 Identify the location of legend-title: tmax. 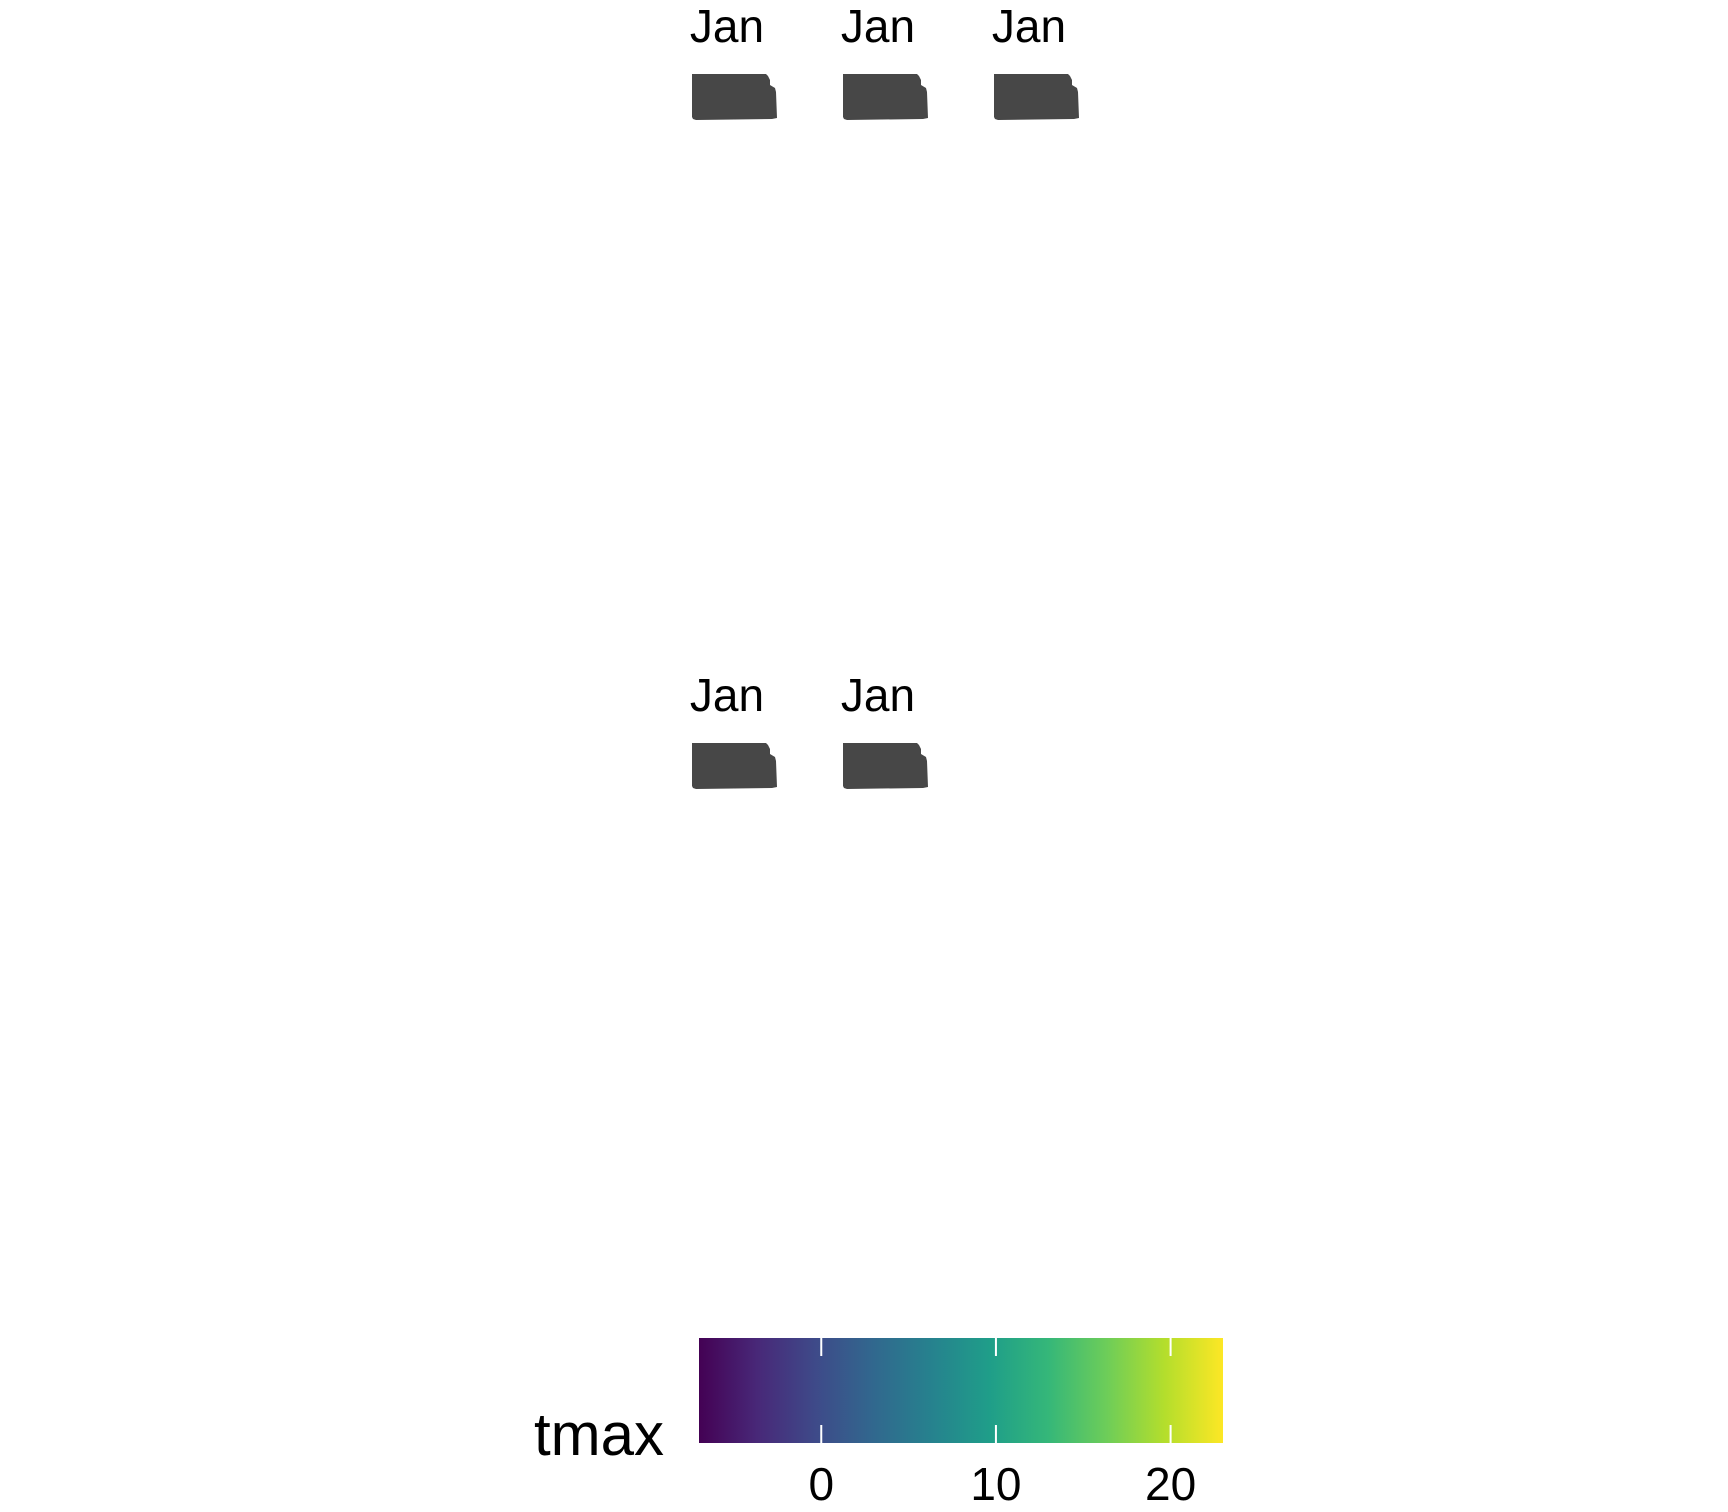
(599, 1434).